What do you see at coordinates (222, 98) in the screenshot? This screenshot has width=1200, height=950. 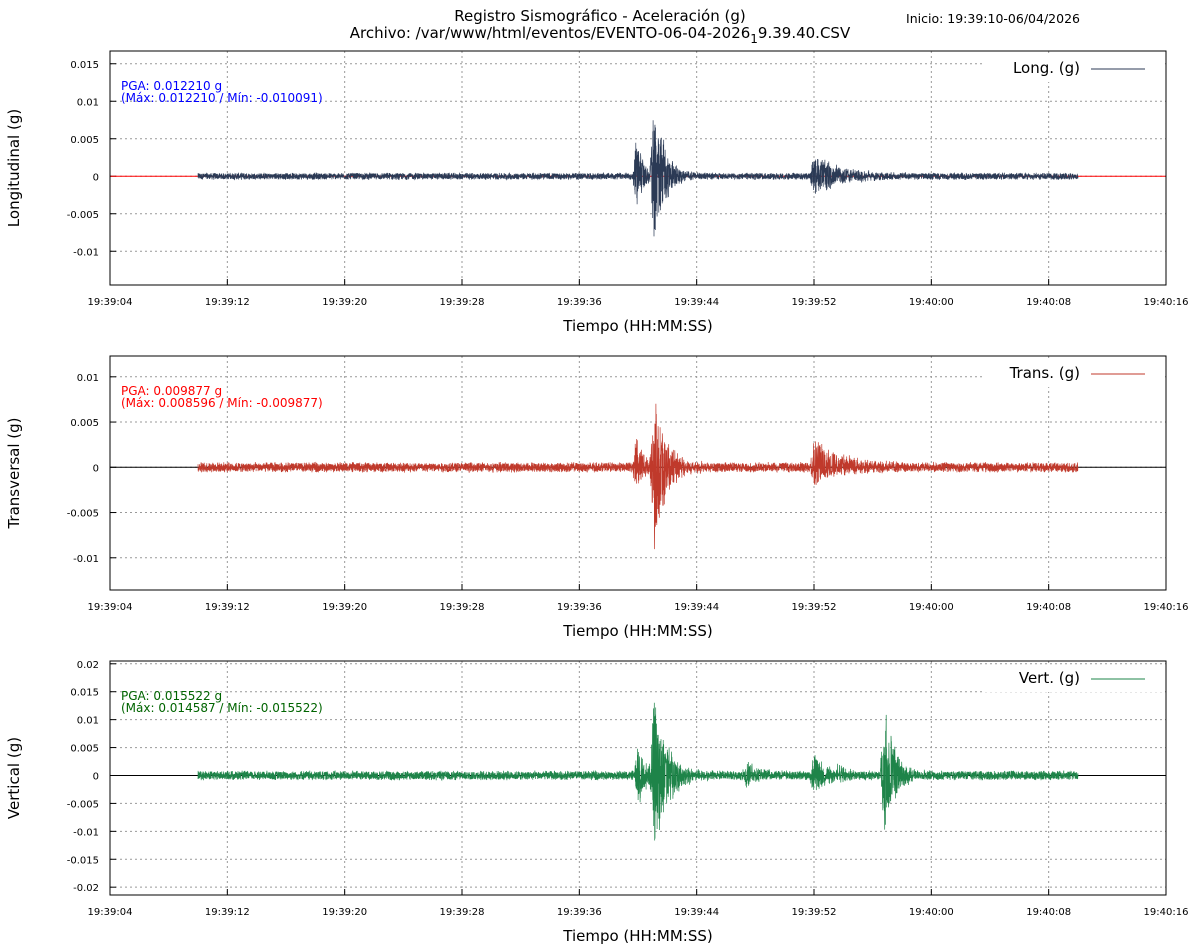 I see `max-min-label: (Máx: 0.012210 / Mín: -0.010091)` at bounding box center [222, 98].